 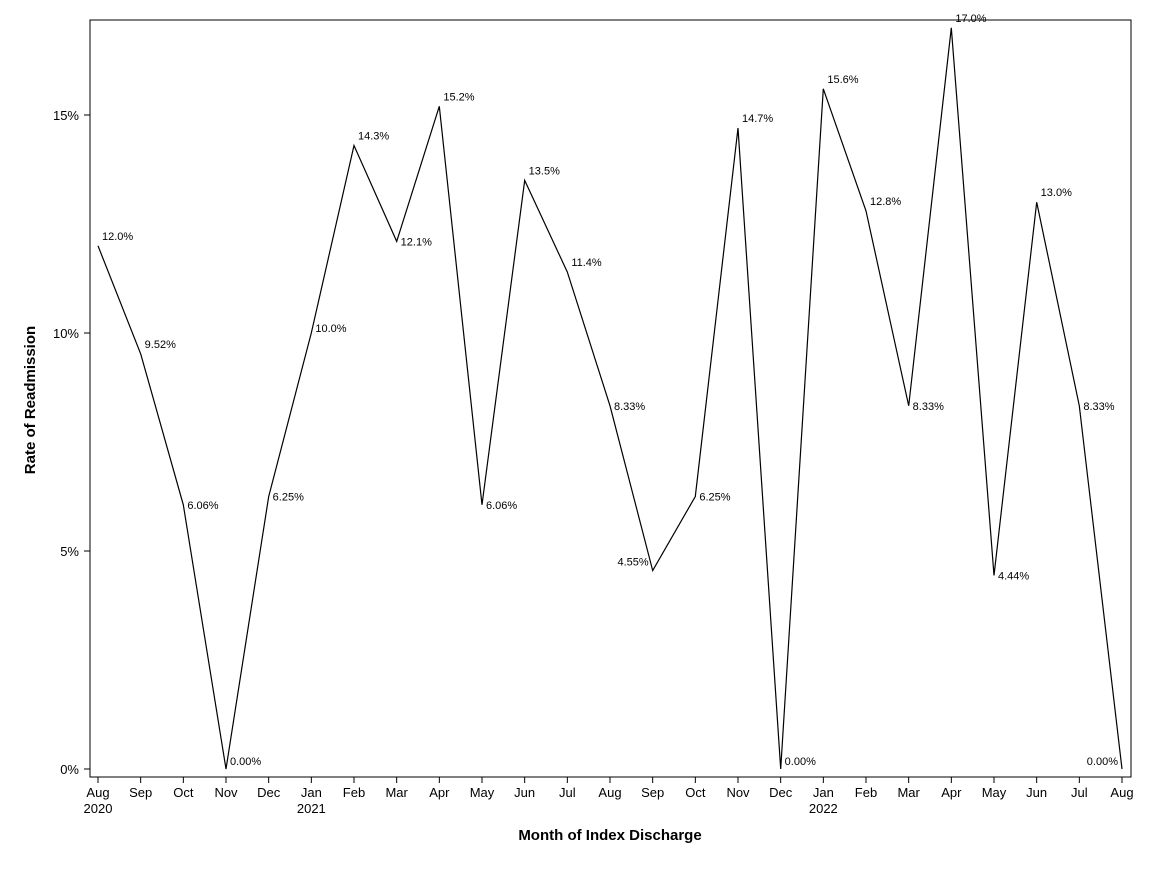 What do you see at coordinates (69, 769) in the screenshot?
I see `y-tick-label: 0%` at bounding box center [69, 769].